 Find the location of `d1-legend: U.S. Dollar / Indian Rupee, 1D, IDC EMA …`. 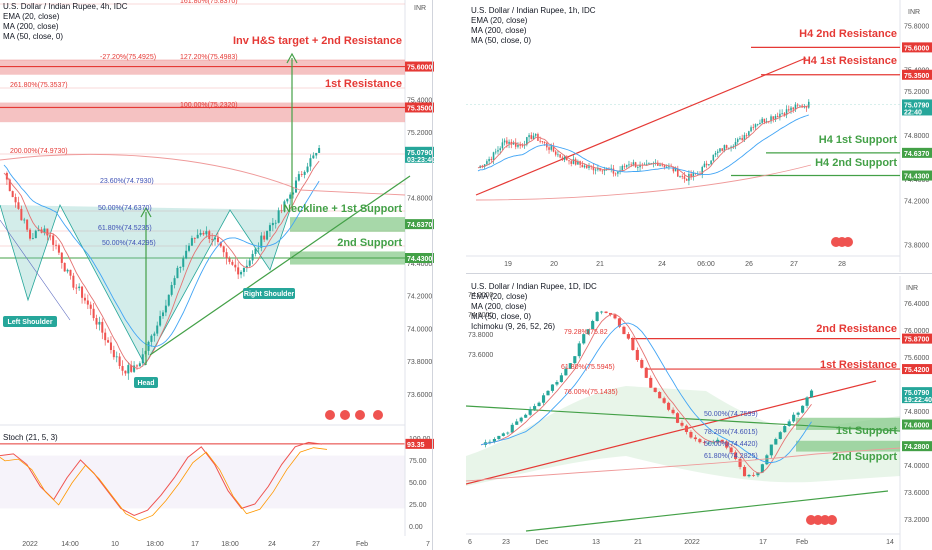

d1-legend: U.S. Dollar / Indian Rupee, 1D, IDC EMA … is located at coordinates (534, 307).